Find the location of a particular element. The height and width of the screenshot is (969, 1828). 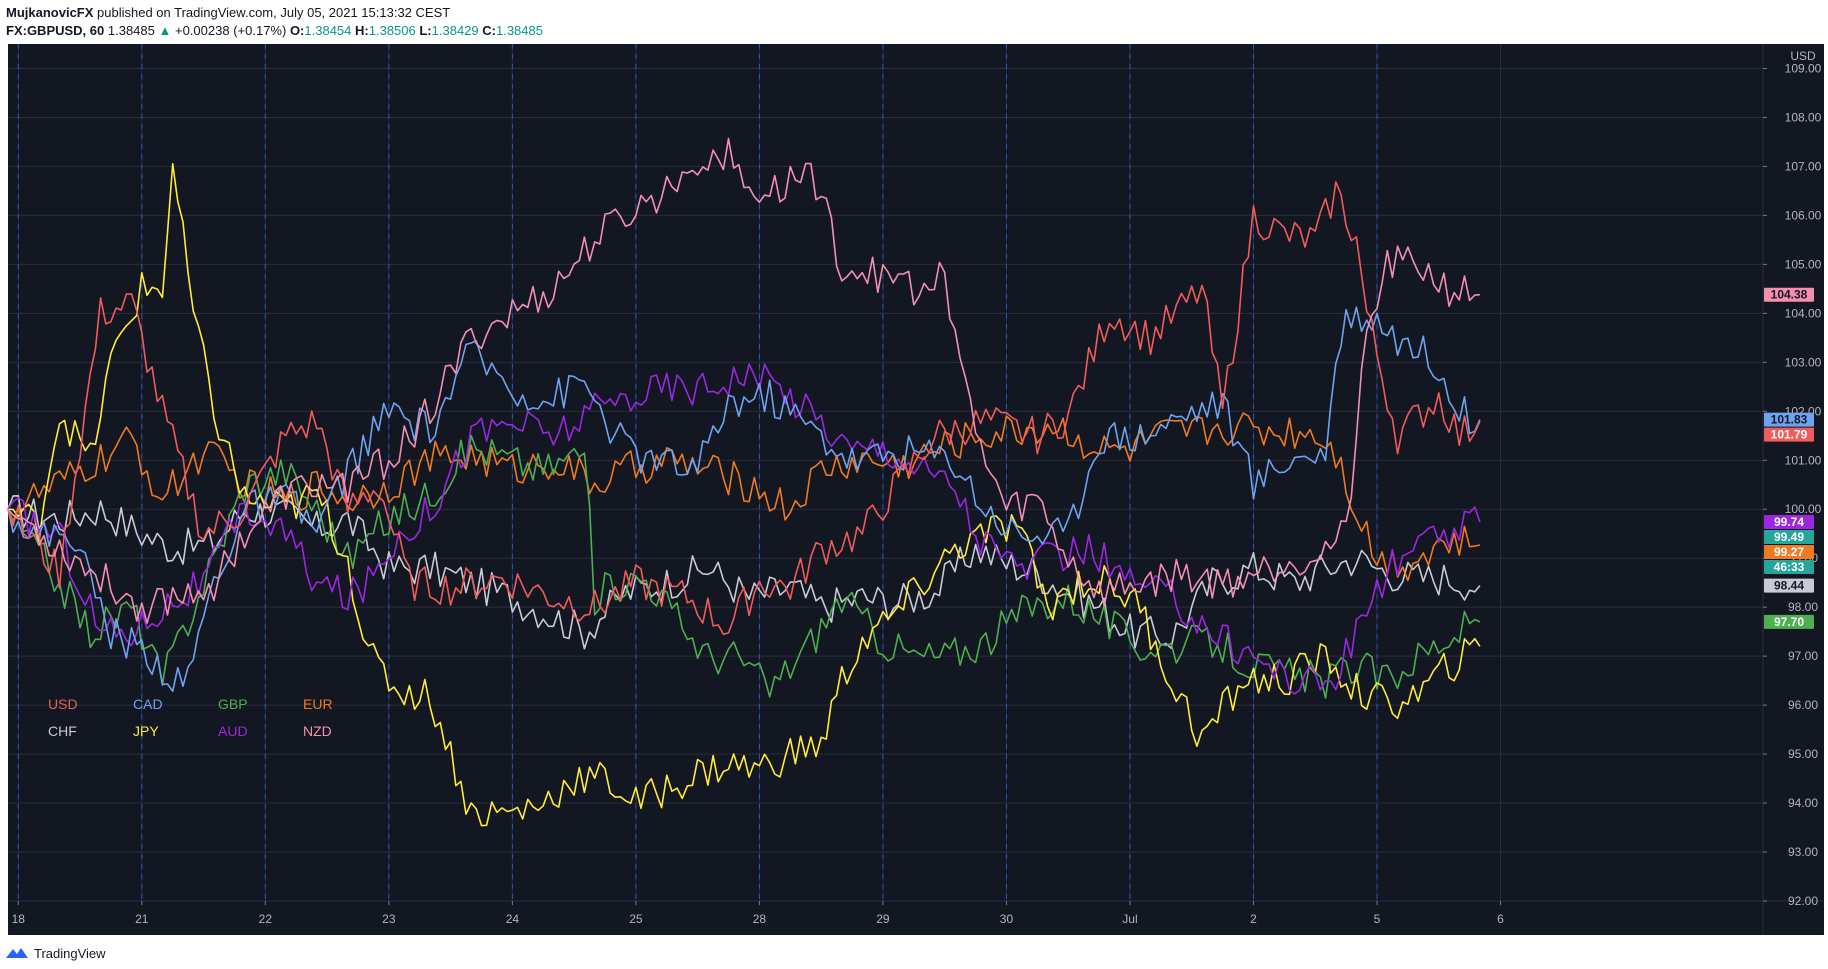

x-tick-label: 6 is located at coordinates (1500, 919).